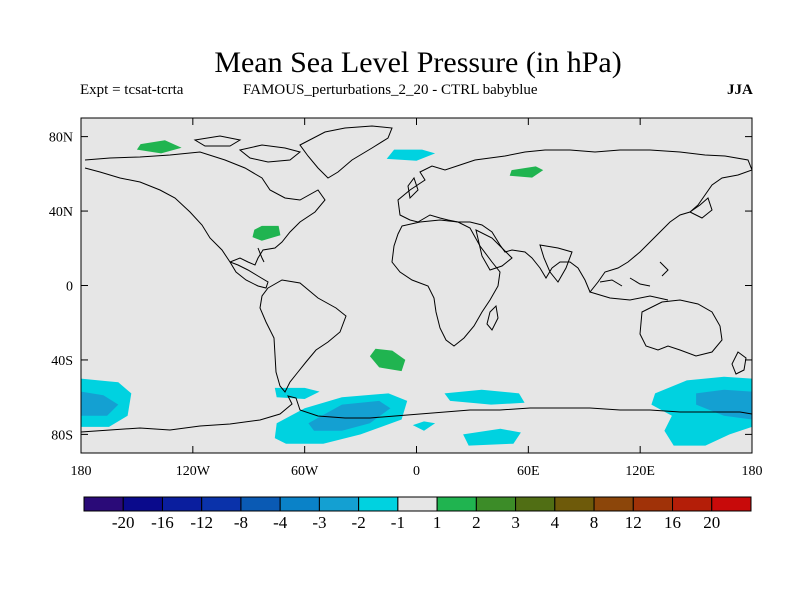  What do you see at coordinates (416, 414) in the screenshot?
I see `antarctica-coast` at bounding box center [416, 414].